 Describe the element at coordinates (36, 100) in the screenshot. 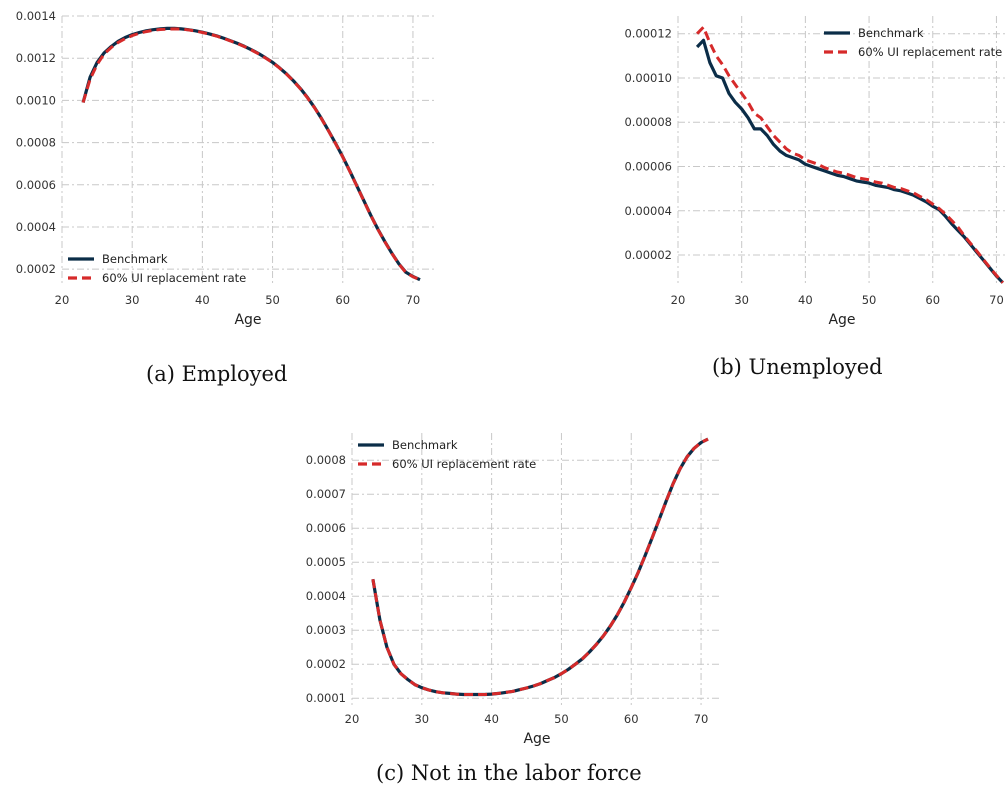

I see `y-tick-label: 0.0010` at that location.